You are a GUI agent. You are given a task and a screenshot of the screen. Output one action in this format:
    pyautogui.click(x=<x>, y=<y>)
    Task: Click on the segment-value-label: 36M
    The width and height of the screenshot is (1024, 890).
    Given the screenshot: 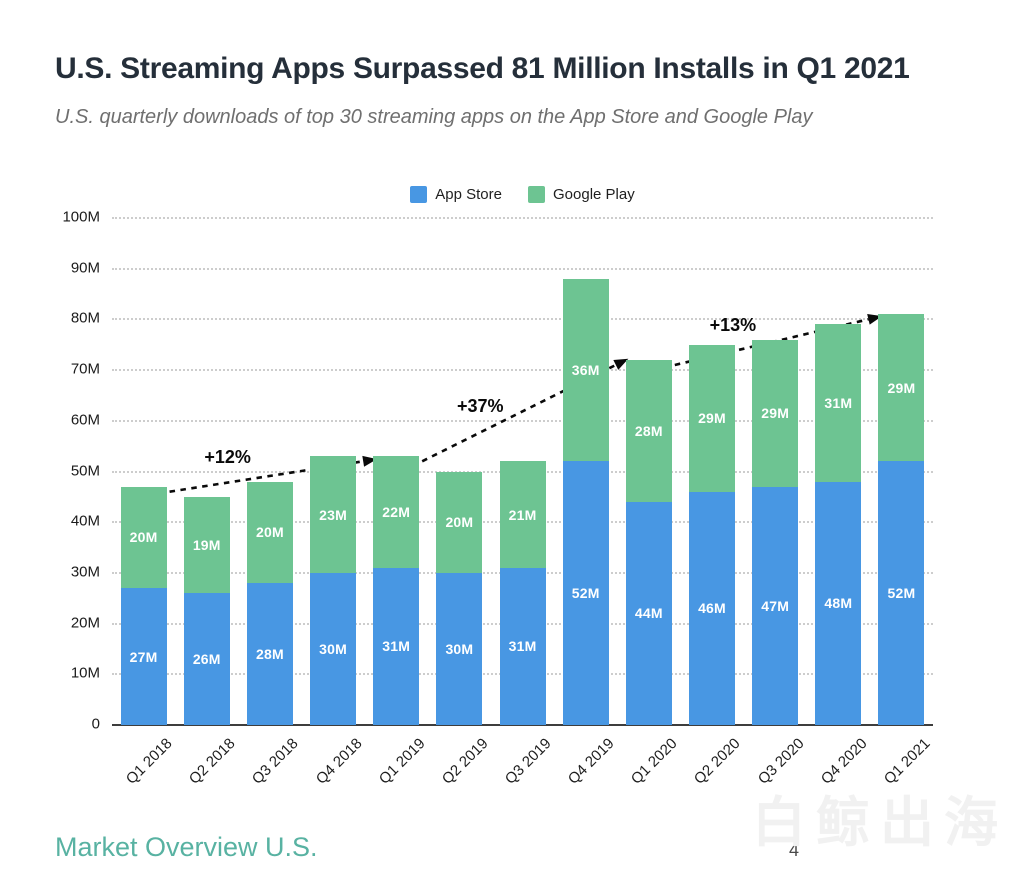 What is the action you would take?
    pyautogui.click(x=585, y=370)
    